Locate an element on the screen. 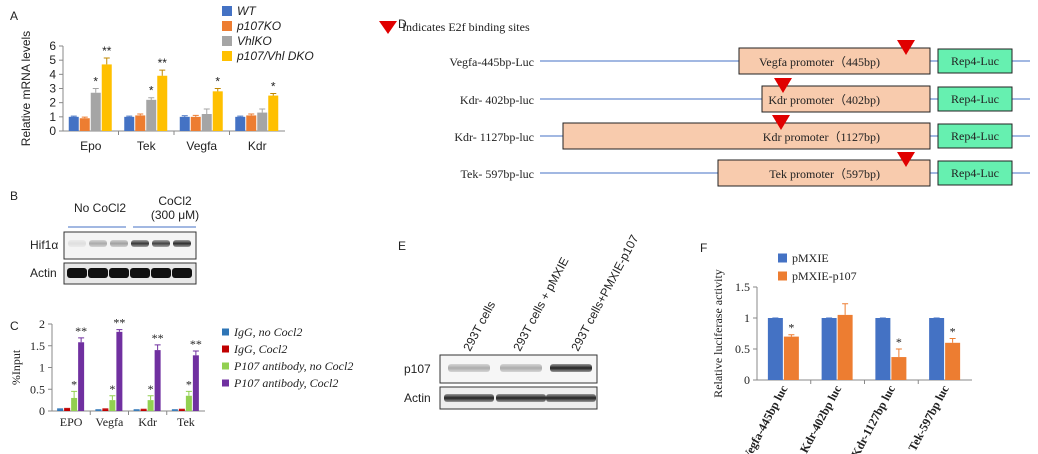 The height and width of the screenshot is (454, 1038). panel-letter: D is located at coordinates (402, 24).